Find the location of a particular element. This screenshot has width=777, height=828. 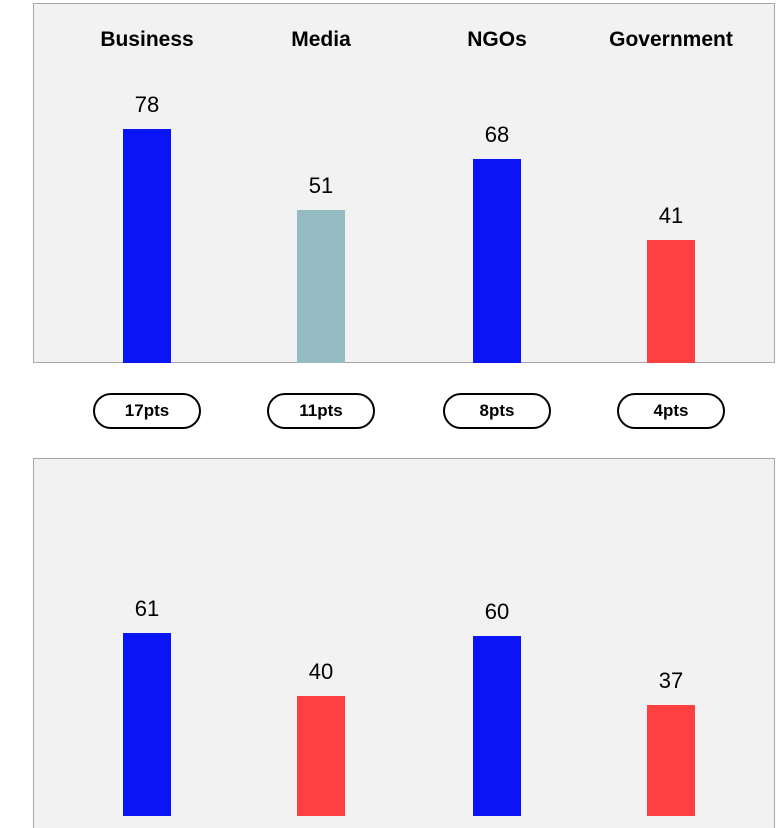

top-value-label-media: 51 is located at coordinates (321, 185).